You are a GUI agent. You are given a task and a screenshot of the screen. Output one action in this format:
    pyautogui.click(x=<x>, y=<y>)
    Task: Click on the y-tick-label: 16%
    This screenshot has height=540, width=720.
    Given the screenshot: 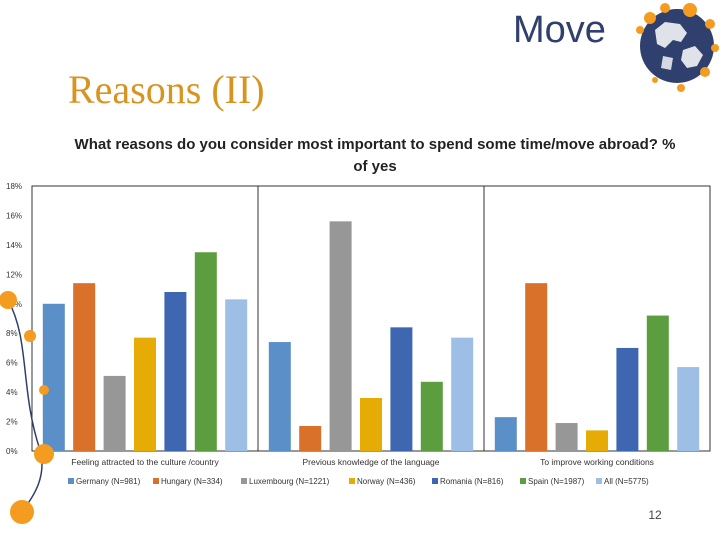 What is the action you would take?
    pyautogui.click(x=14, y=215)
    